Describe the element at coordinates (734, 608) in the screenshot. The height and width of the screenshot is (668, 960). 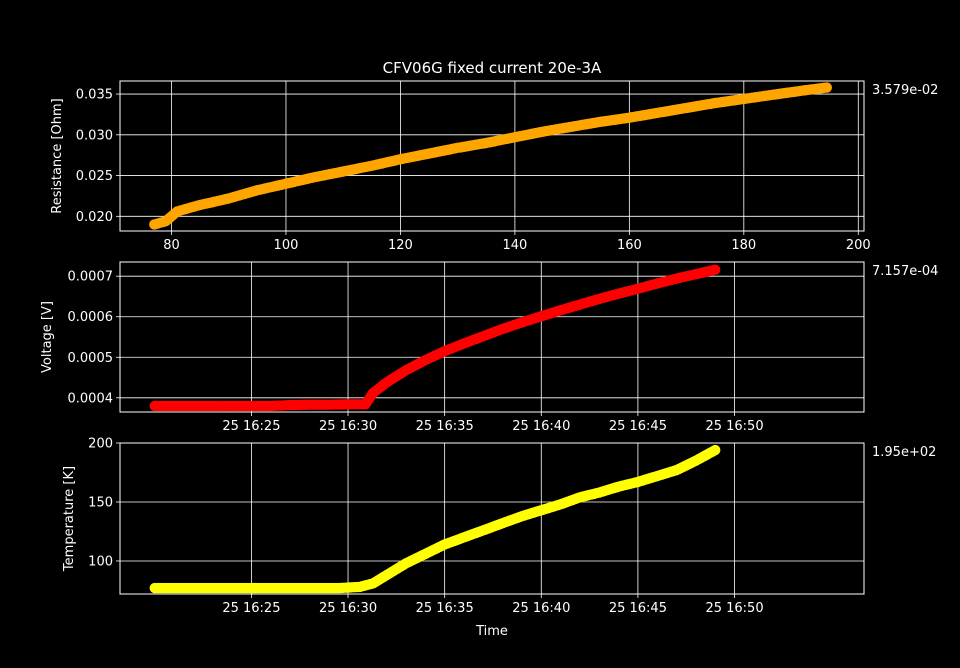
I see `temperature-x-tick-label: 25 16:50` at that location.